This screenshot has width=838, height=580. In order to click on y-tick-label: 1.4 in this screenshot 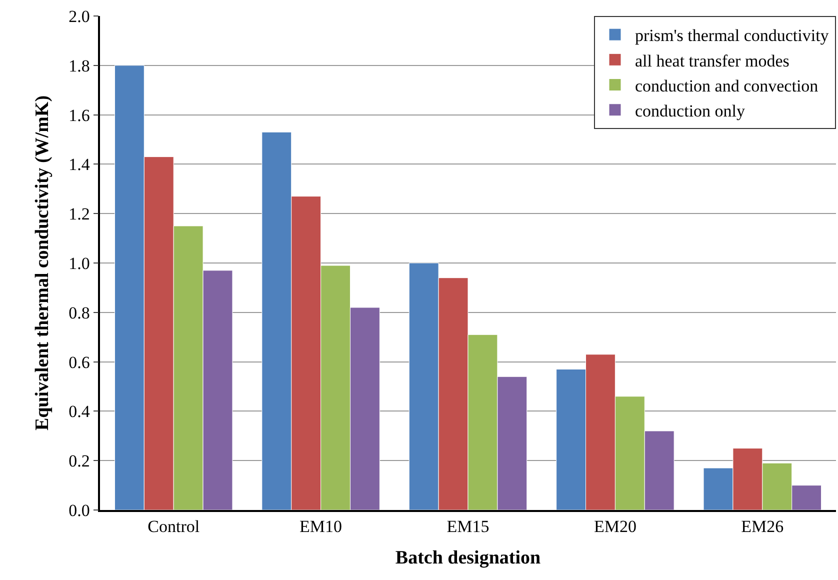, I will do `click(79, 164)`.